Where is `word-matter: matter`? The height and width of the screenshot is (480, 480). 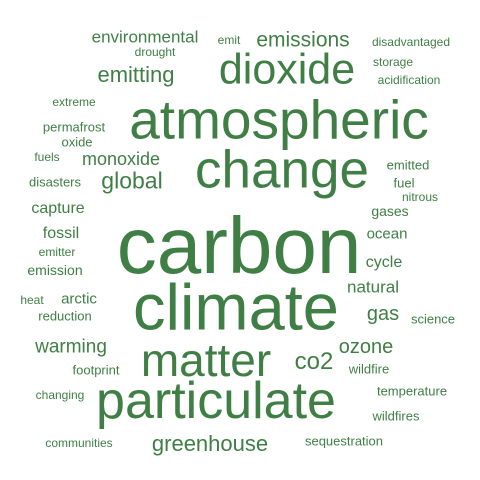
word-matter: matter is located at coordinates (206, 360).